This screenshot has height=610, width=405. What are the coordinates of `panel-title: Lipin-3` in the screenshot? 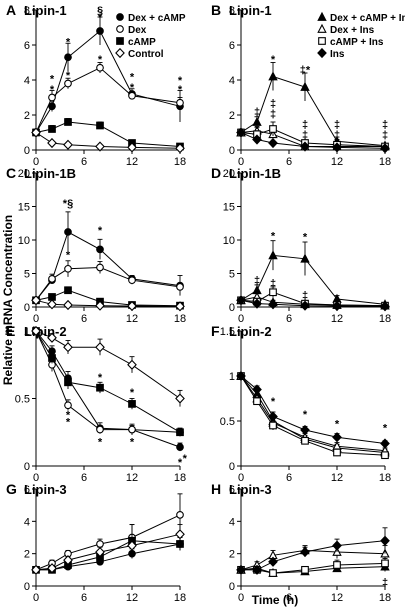 It's located at (45, 489).